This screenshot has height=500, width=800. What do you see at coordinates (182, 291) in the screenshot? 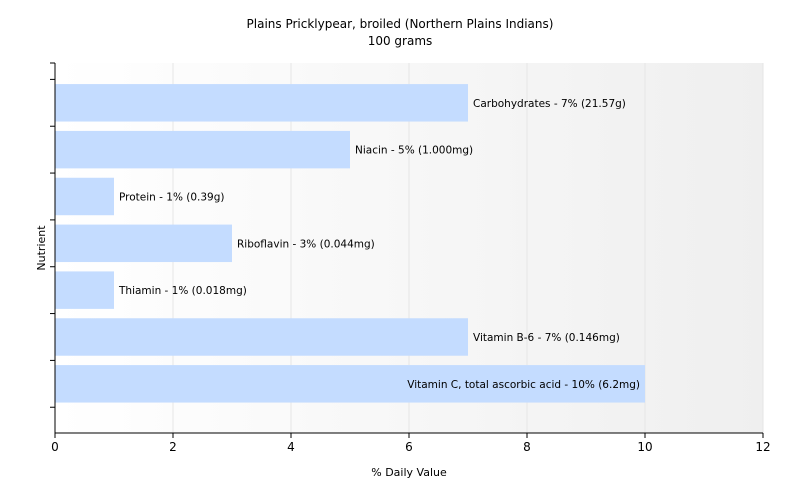
I see `data-label: Thiamin - 1% (0.018mg)` at bounding box center [182, 291].